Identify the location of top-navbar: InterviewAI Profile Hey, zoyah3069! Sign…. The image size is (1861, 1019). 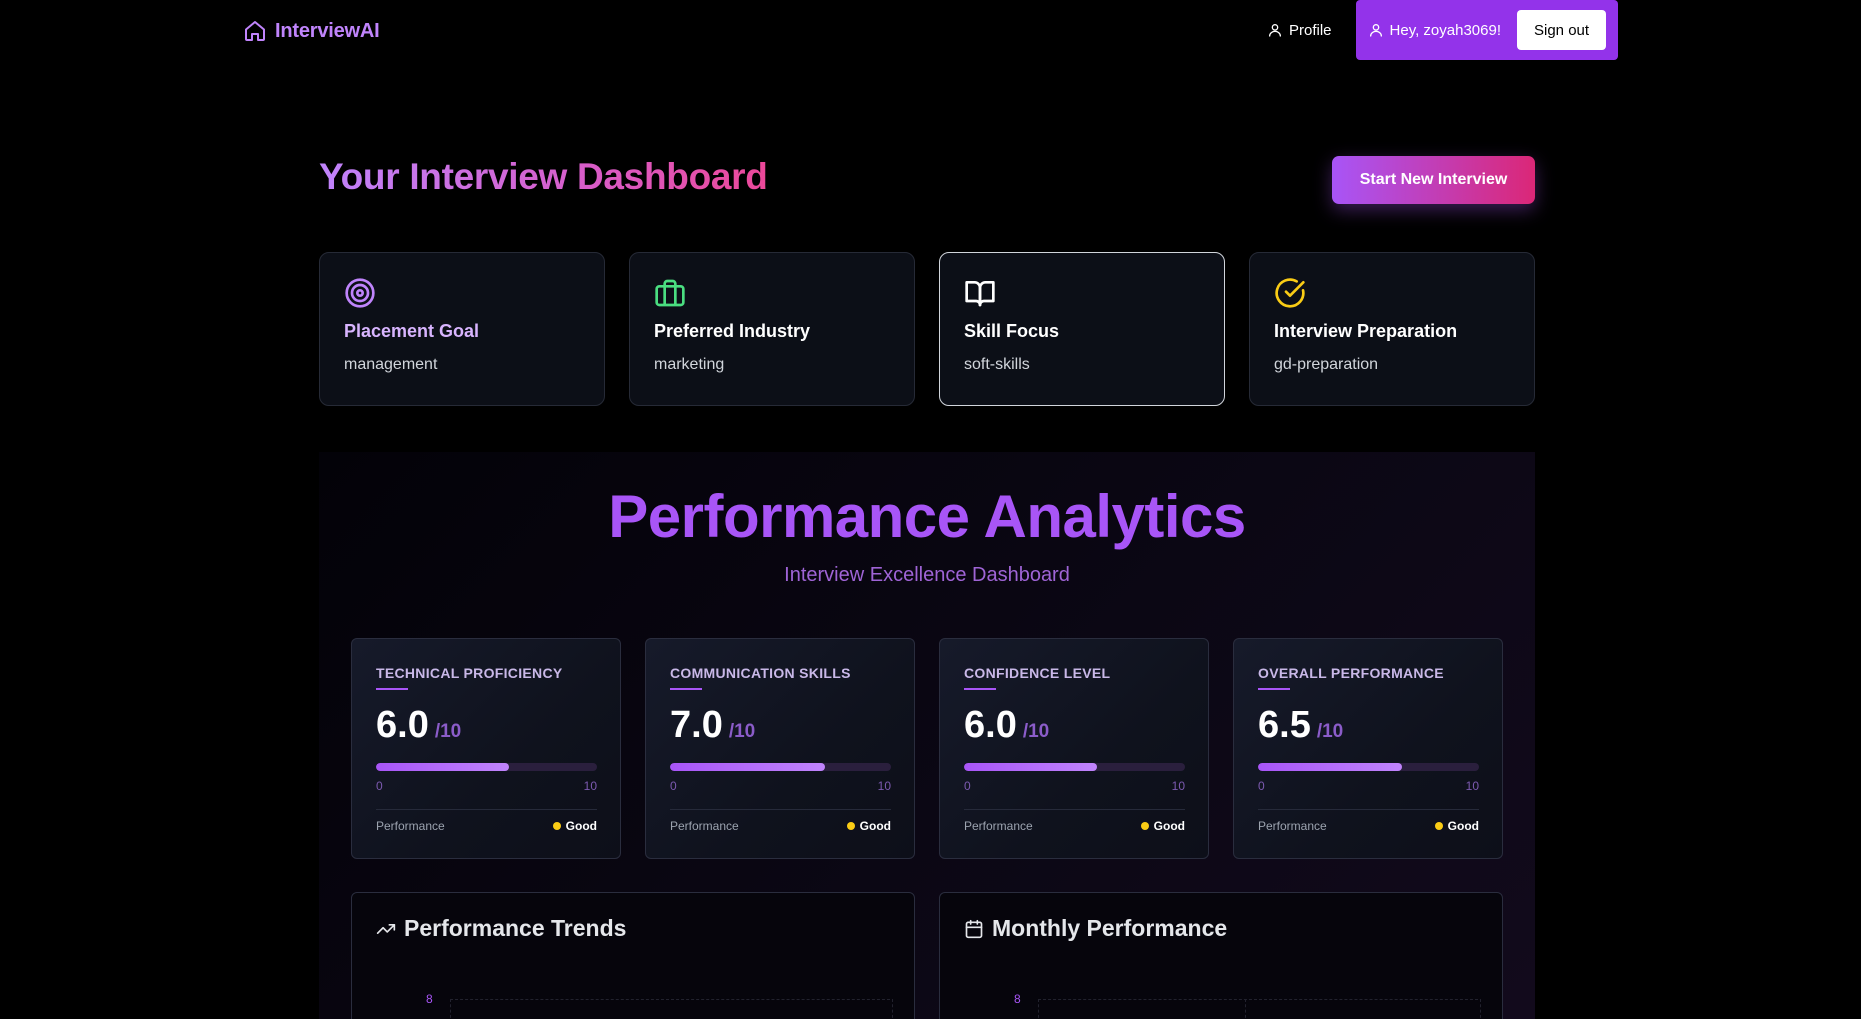
(930, 32).